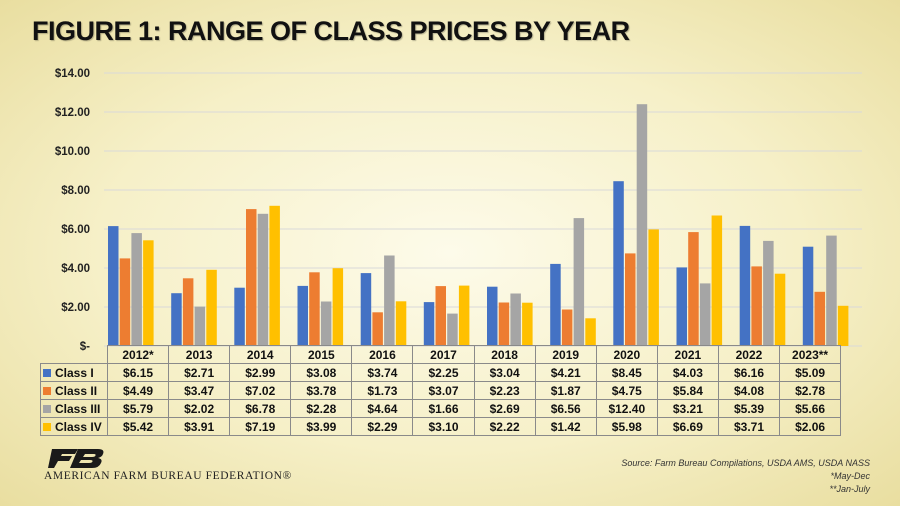 The image size is (900, 506). What do you see at coordinates (76, 458) in the screenshot?
I see `afbf-logo-mark-icon` at bounding box center [76, 458].